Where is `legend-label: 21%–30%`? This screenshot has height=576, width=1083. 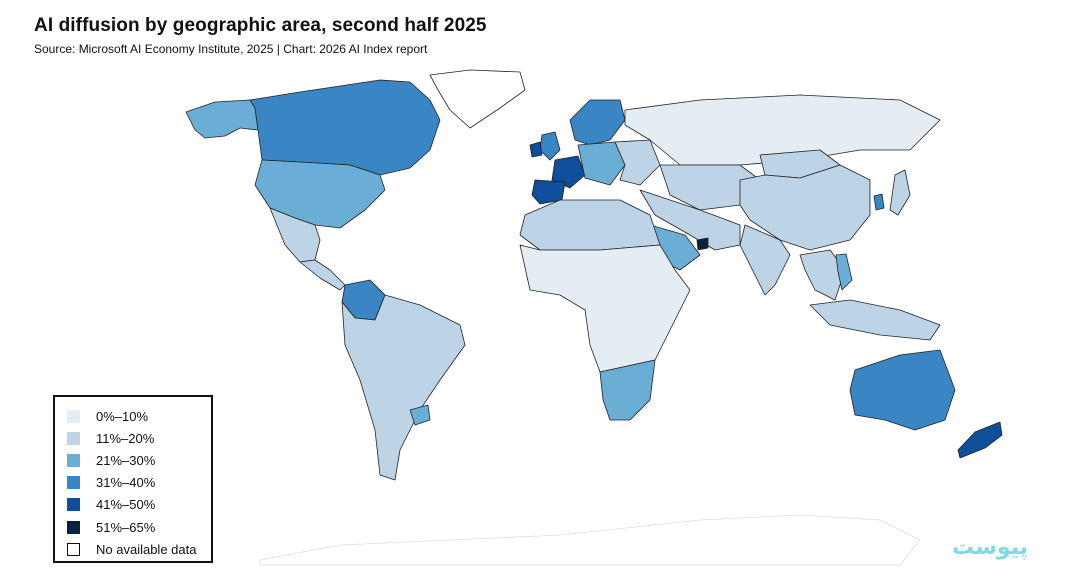
legend-label: 21%–30% is located at coordinates (126, 460).